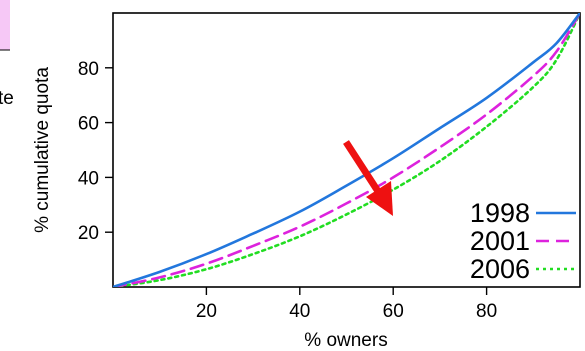 The height and width of the screenshot is (351, 585). I want to click on trend-arrow-shaft, so click(363, 169).